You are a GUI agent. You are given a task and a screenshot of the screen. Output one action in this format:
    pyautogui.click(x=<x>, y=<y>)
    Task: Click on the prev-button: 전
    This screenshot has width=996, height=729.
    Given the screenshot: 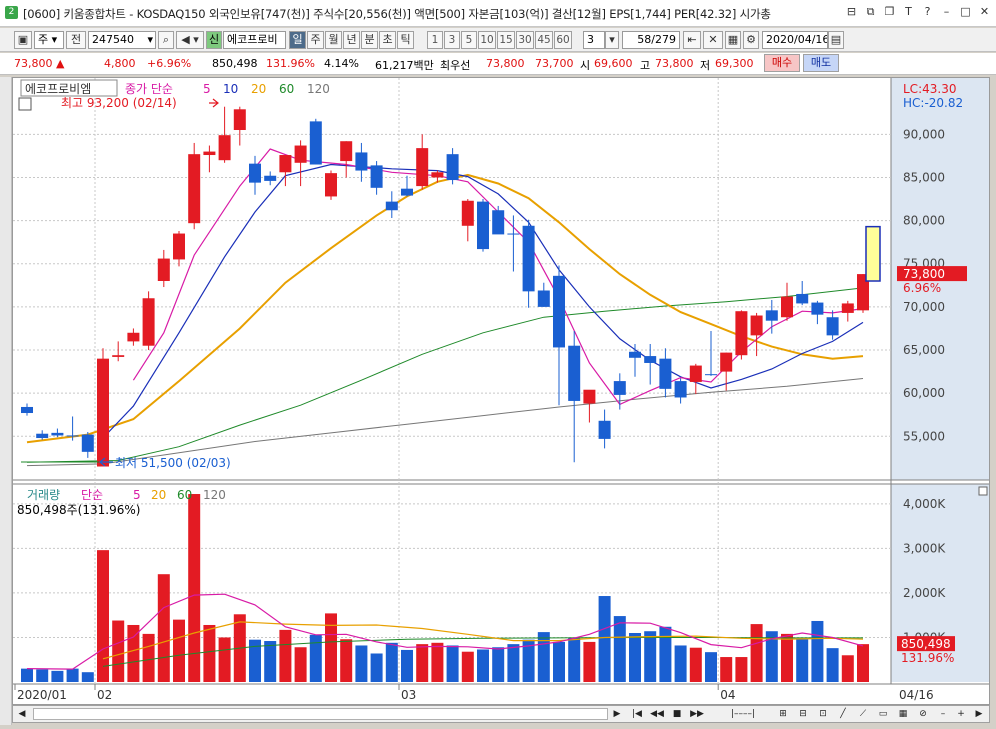 What is the action you would take?
    pyautogui.click(x=76, y=40)
    